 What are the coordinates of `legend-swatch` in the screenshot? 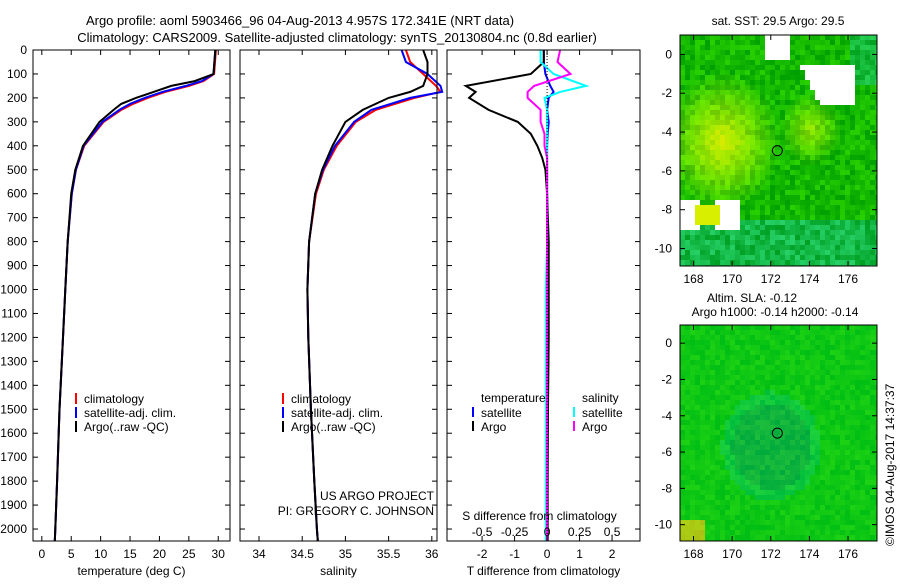 It's located at (76, 412).